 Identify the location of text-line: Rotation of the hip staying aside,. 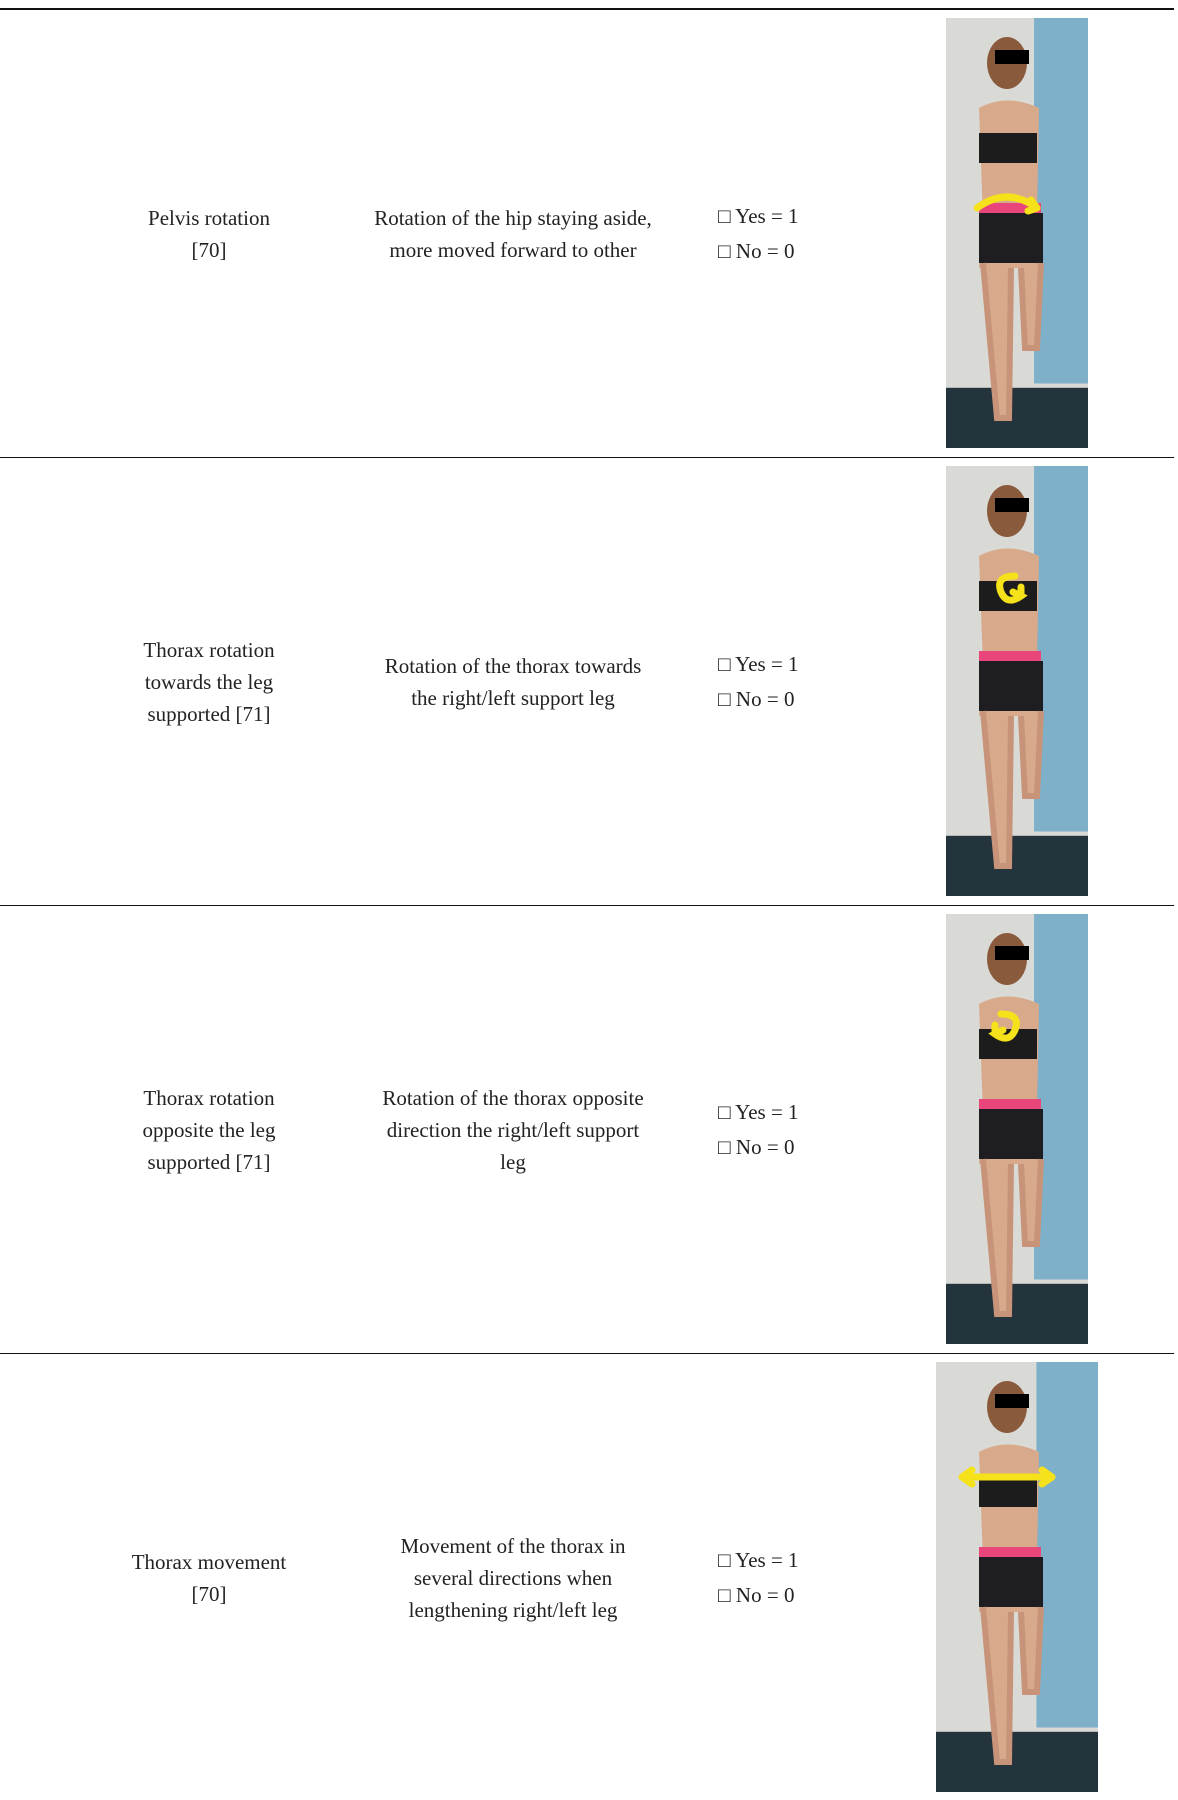
(513, 218).